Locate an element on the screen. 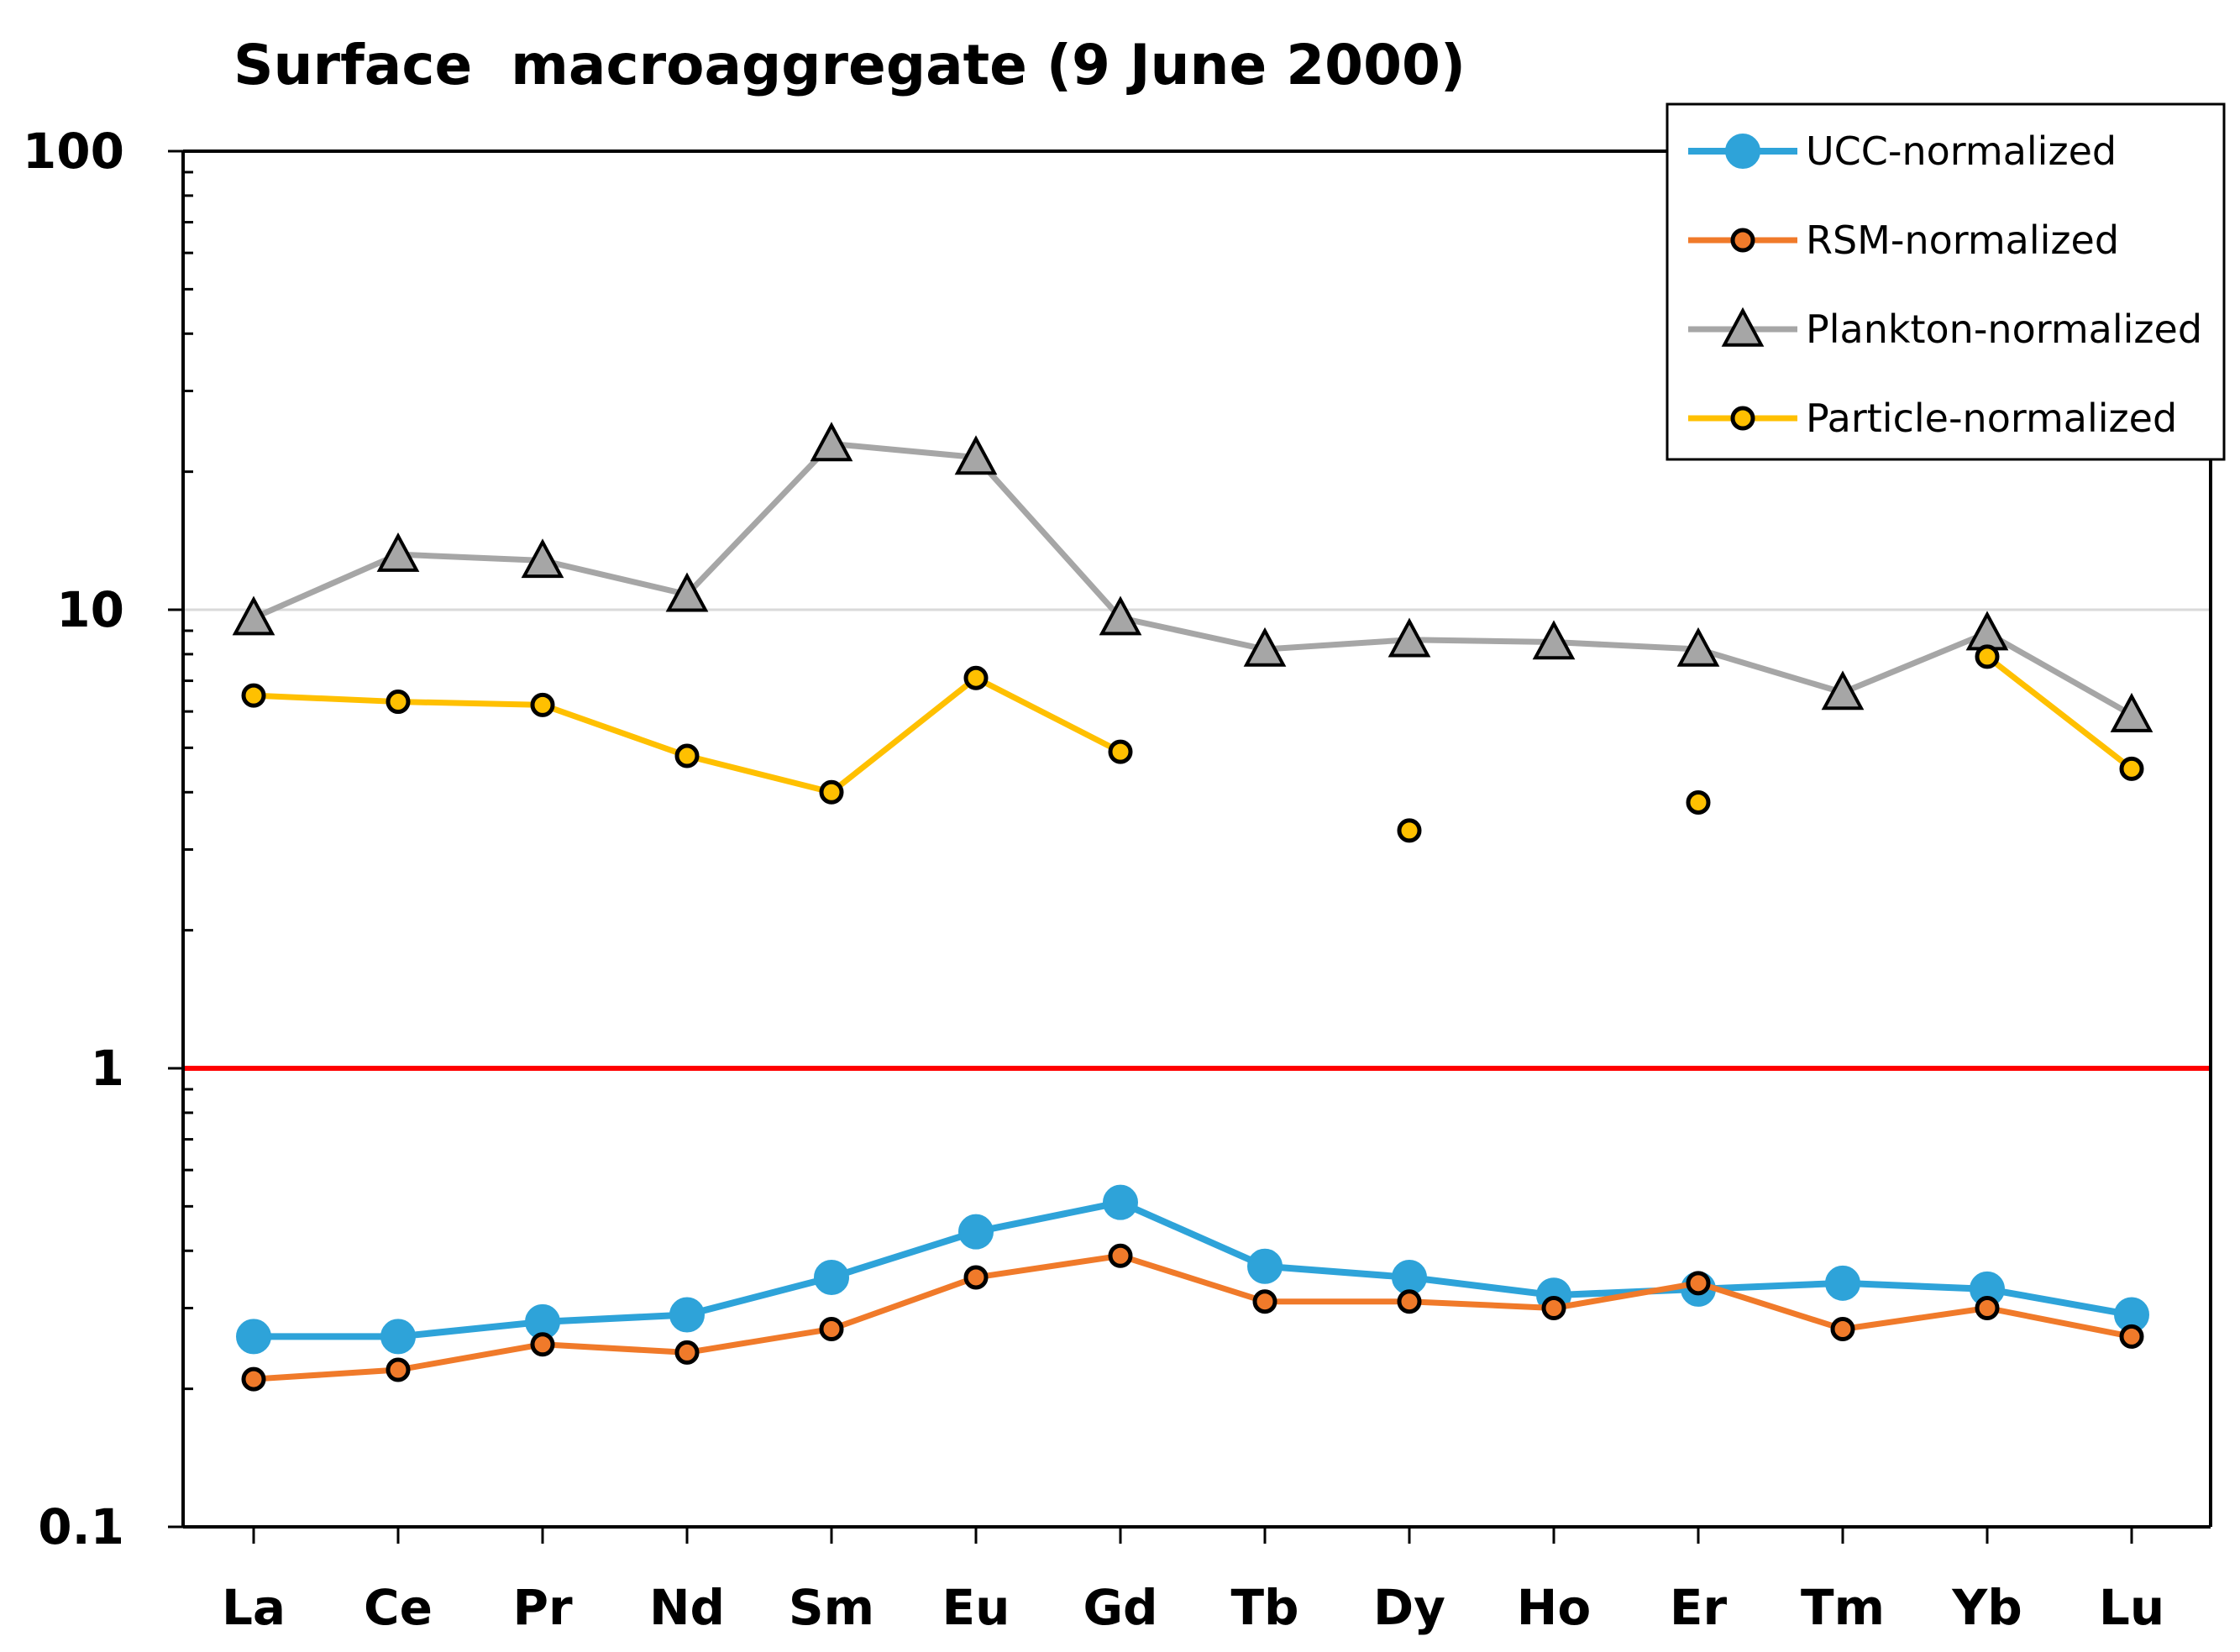  y-tick-label: 10 is located at coordinates (90, 609).